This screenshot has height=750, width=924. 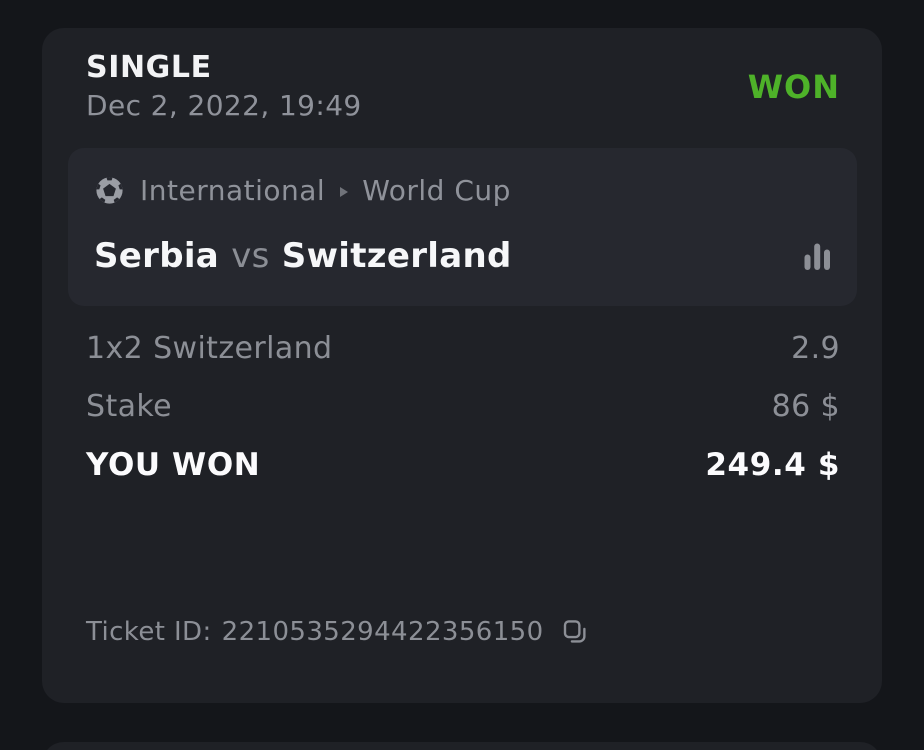 I want to click on bet-selection-label: 1x2 Switzerland, so click(x=209, y=348).